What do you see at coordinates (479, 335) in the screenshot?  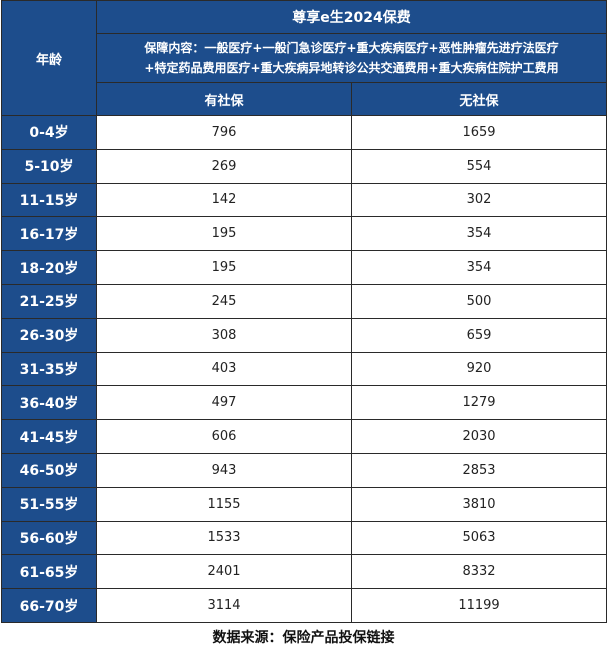 I see `premium-cell: 659` at bounding box center [479, 335].